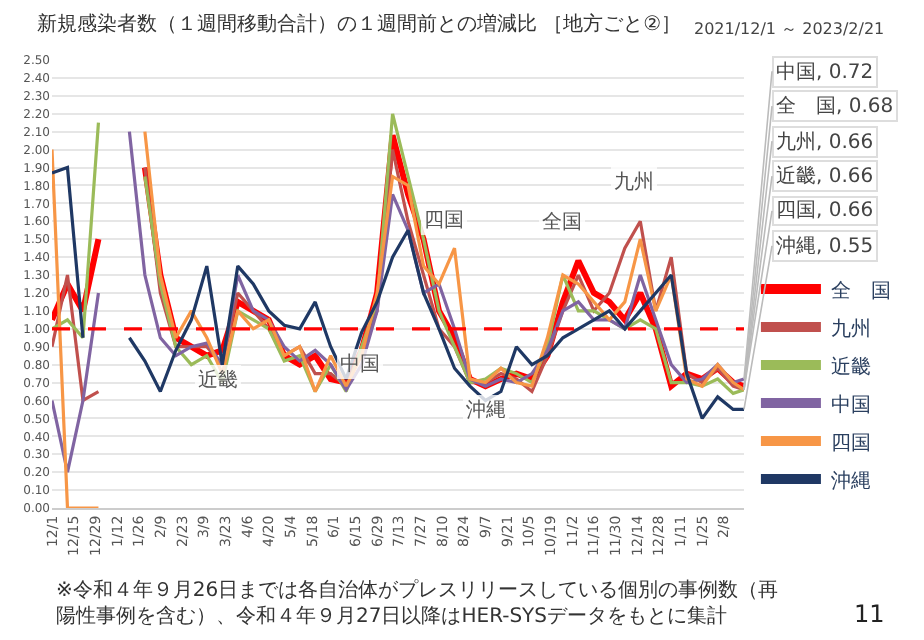 This screenshot has height=640, width=924. What do you see at coordinates (869, 614) in the screenshot?
I see `text: 11` at bounding box center [869, 614].